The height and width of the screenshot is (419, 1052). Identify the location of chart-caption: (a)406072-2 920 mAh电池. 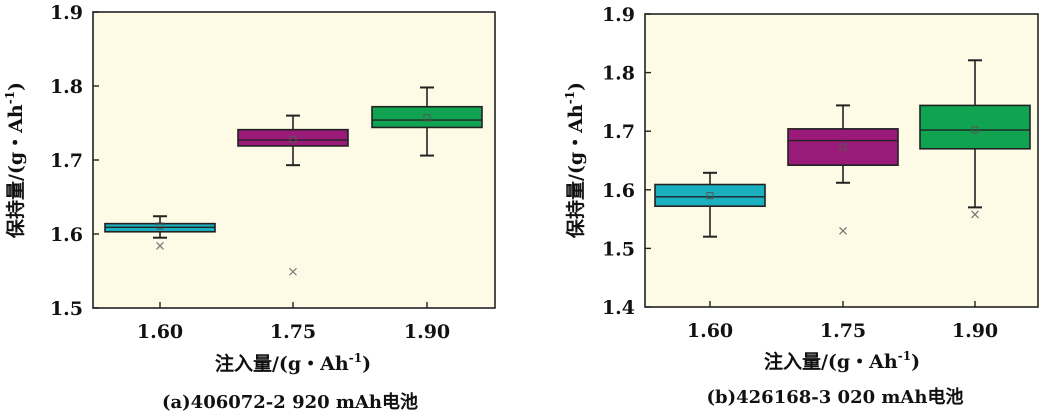
(290, 402).